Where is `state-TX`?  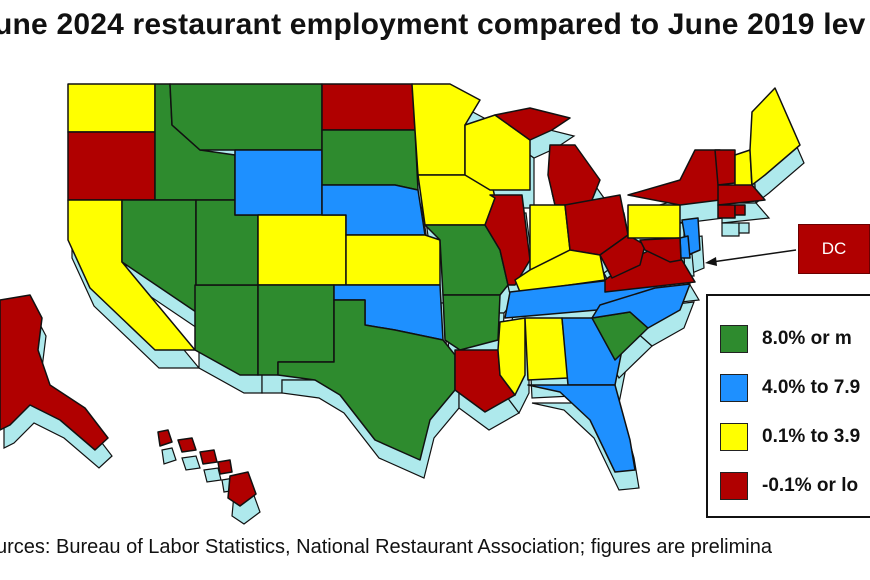
state-TX is located at coordinates (366, 380).